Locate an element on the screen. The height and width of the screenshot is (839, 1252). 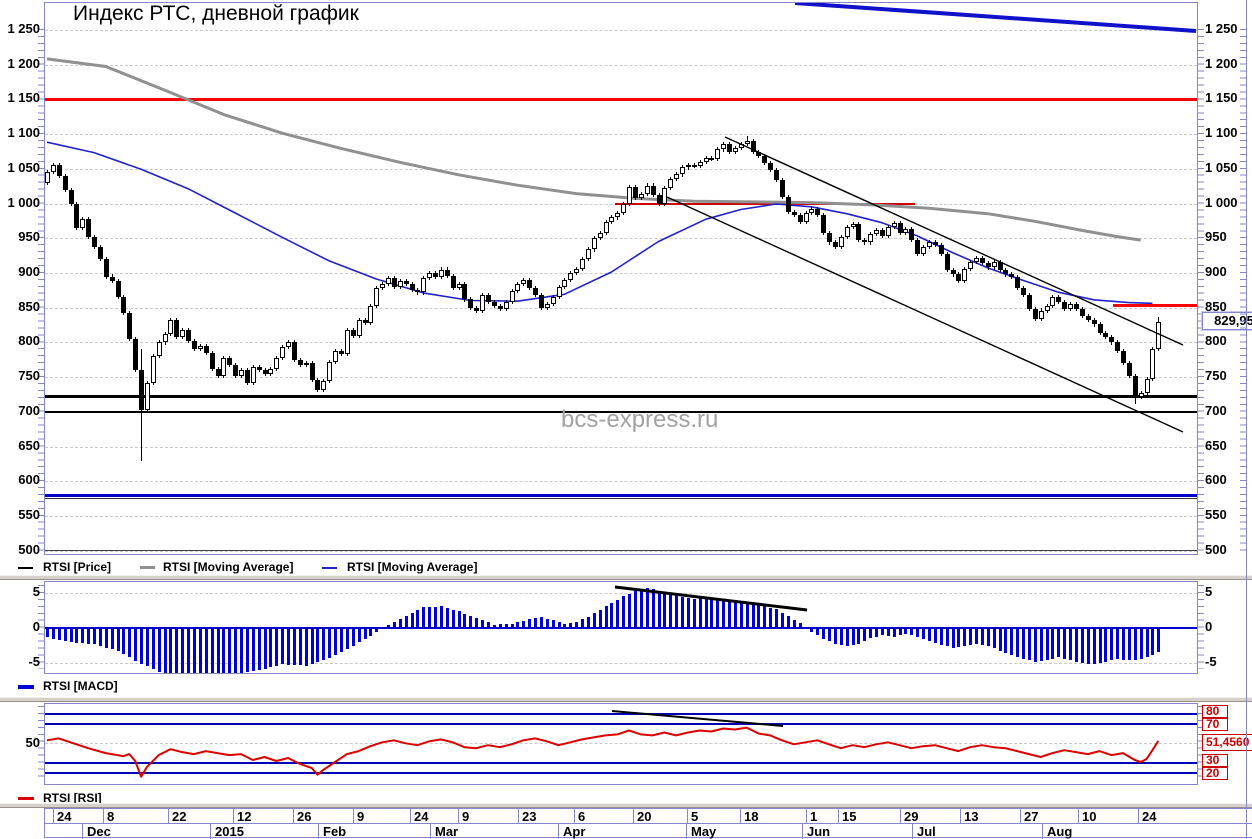
macd-axis-label: 0 is located at coordinates (1209, 626).